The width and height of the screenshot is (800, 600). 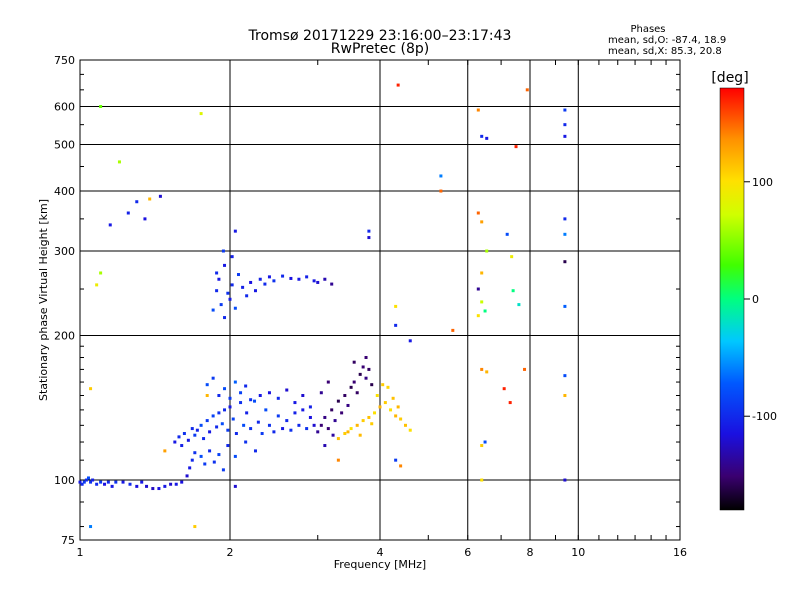 I want to click on chart-subtitle: RwPretec (8p), so click(x=380, y=49).